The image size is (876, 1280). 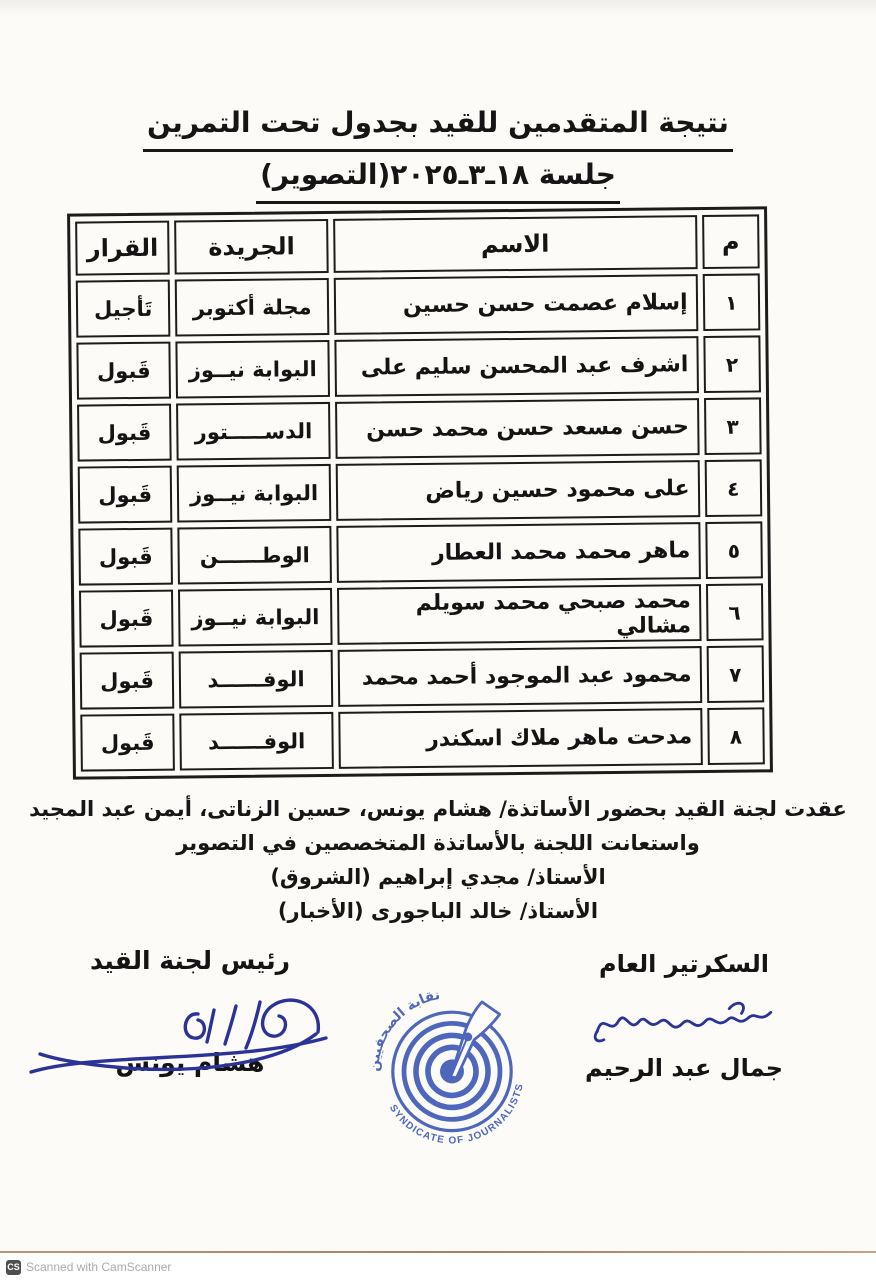 What do you see at coordinates (735, 736) in the screenshot?
I see `cell-number: ٨` at bounding box center [735, 736].